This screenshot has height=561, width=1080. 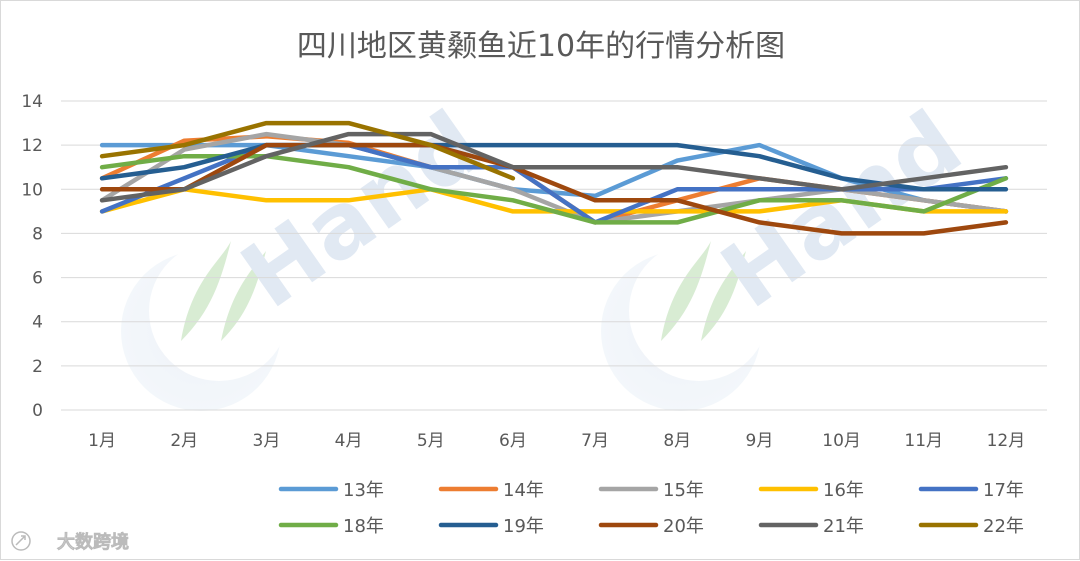 What do you see at coordinates (971, 526) in the screenshot?
I see `legend-item: 22年` at bounding box center [971, 526].